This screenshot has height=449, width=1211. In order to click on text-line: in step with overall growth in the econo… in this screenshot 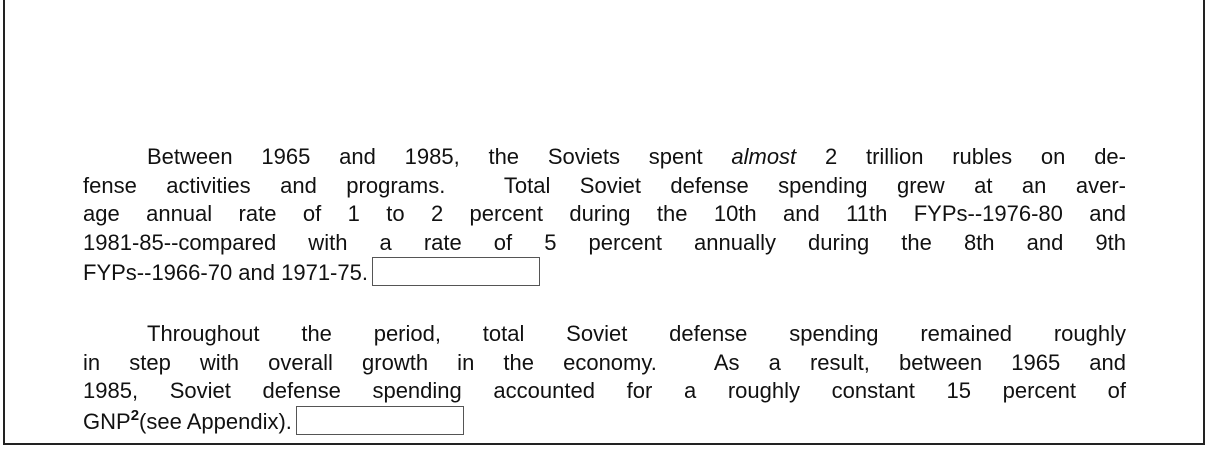, I will do `click(604, 362)`.